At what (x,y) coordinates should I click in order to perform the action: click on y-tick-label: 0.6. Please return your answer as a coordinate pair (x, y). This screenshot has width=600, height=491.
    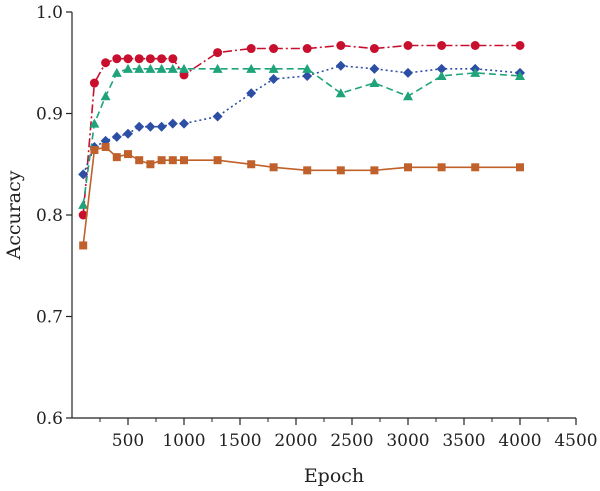
    Looking at the image, I should click on (49, 419).